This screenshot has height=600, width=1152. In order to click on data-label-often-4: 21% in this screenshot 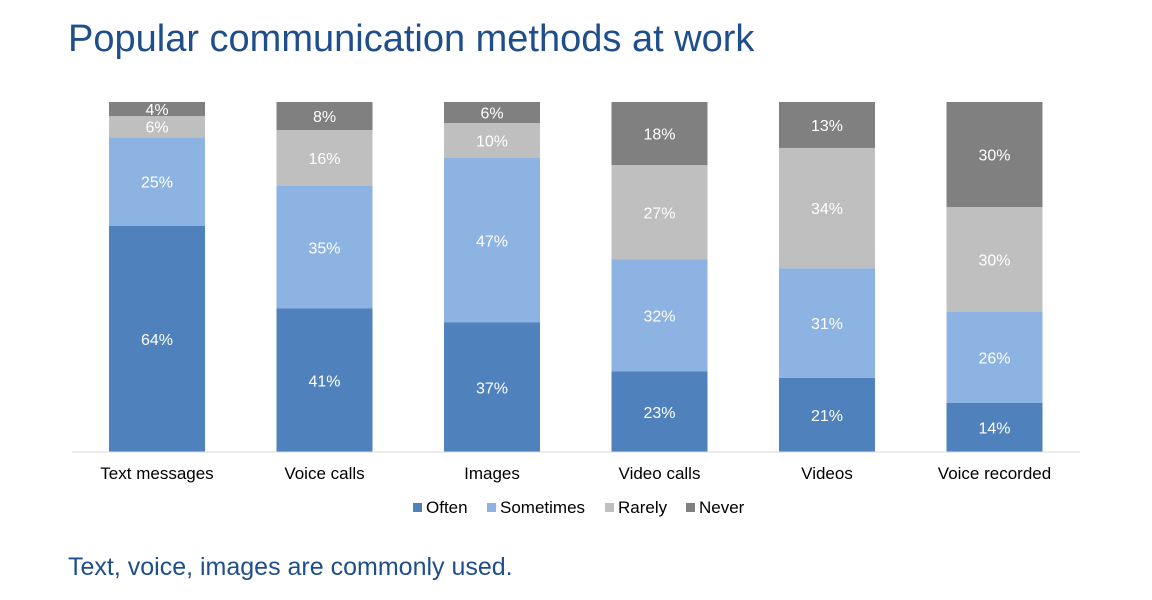, I will do `click(827, 416)`.